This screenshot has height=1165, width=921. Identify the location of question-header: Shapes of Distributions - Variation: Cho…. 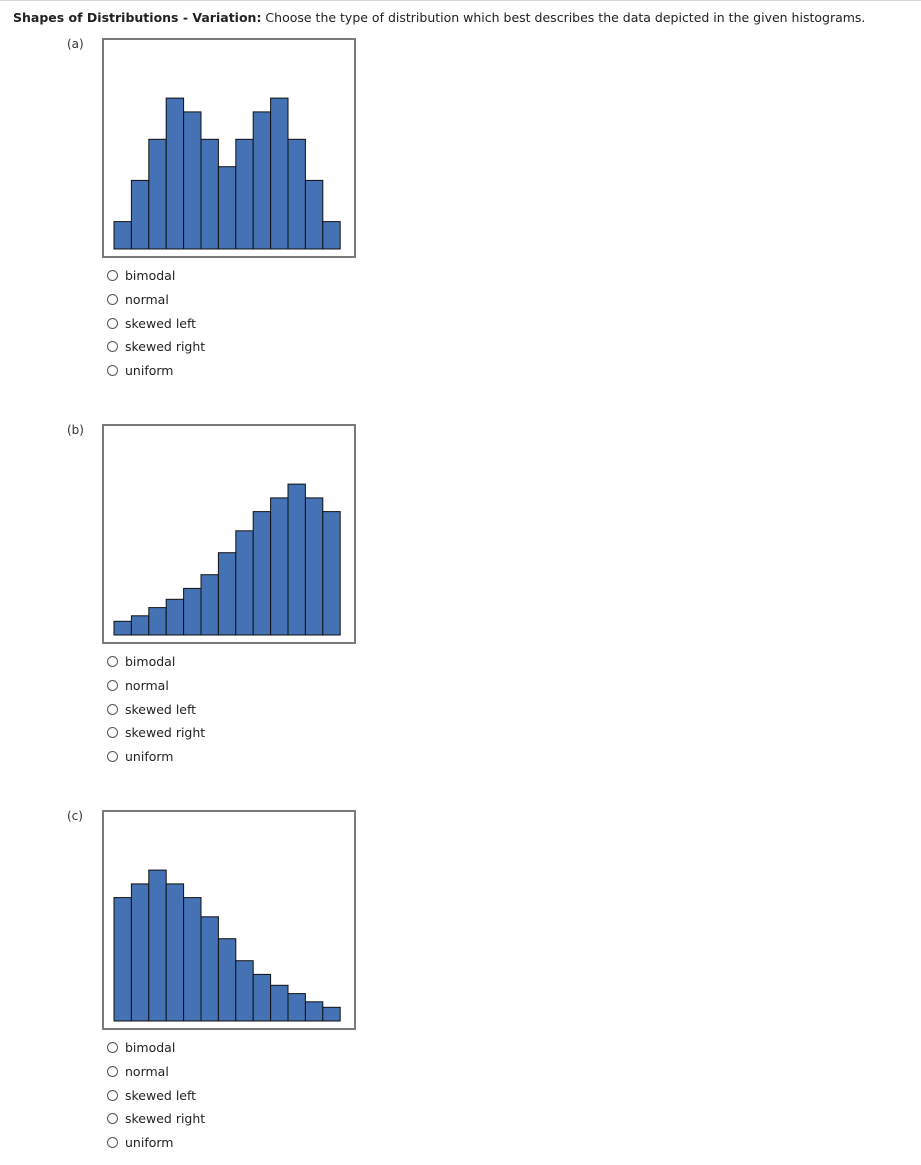
(439, 17).